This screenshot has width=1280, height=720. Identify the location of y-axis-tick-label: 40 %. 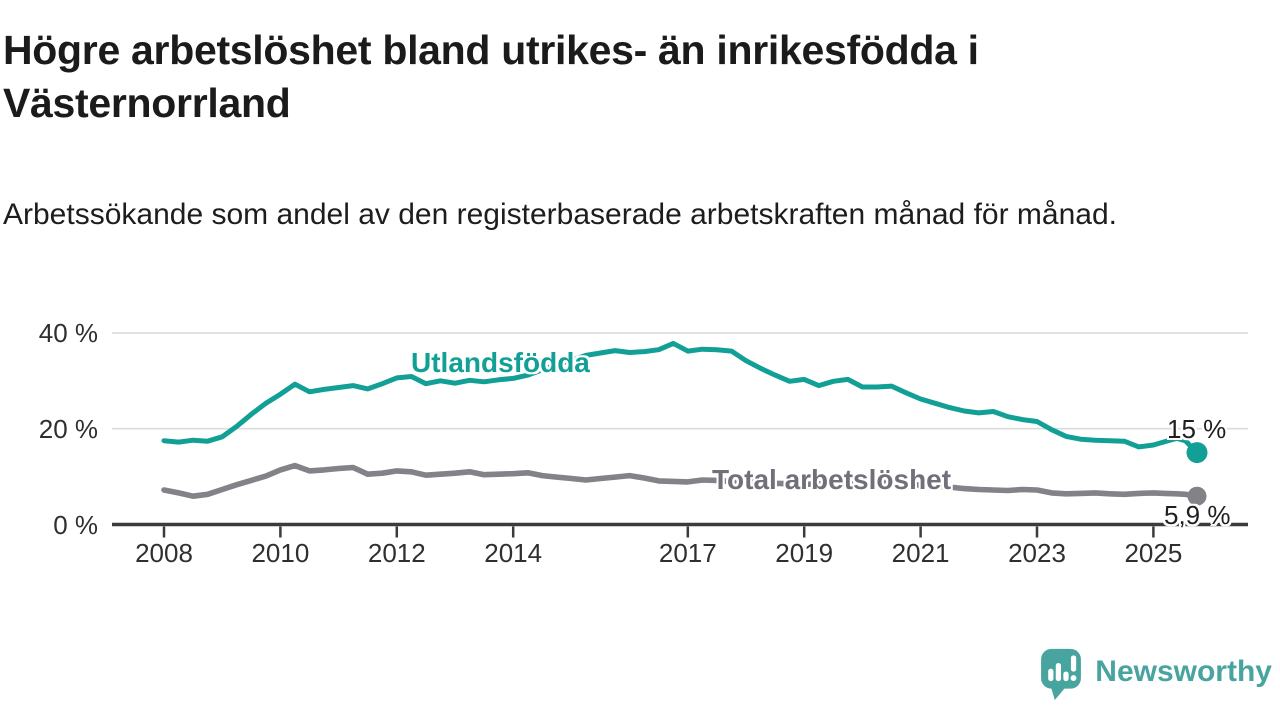
(68, 332).